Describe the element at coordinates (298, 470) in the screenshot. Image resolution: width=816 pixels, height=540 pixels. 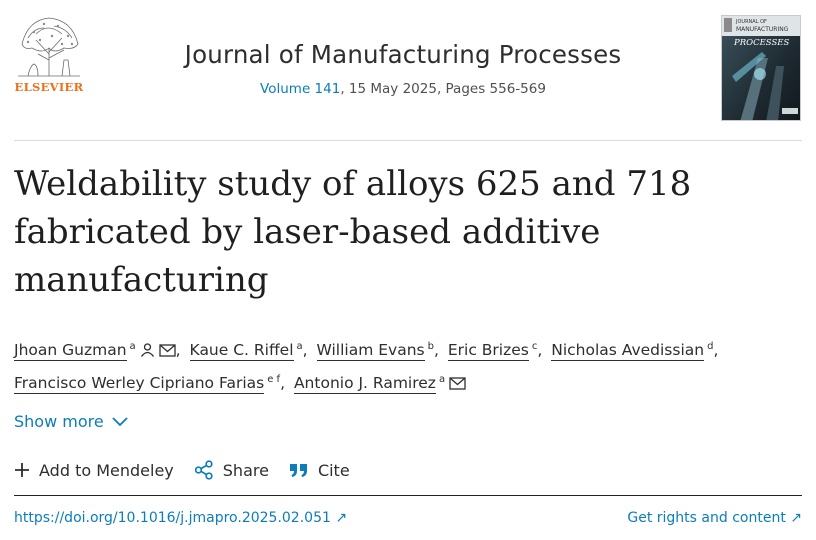
I see `quote-icon` at that location.